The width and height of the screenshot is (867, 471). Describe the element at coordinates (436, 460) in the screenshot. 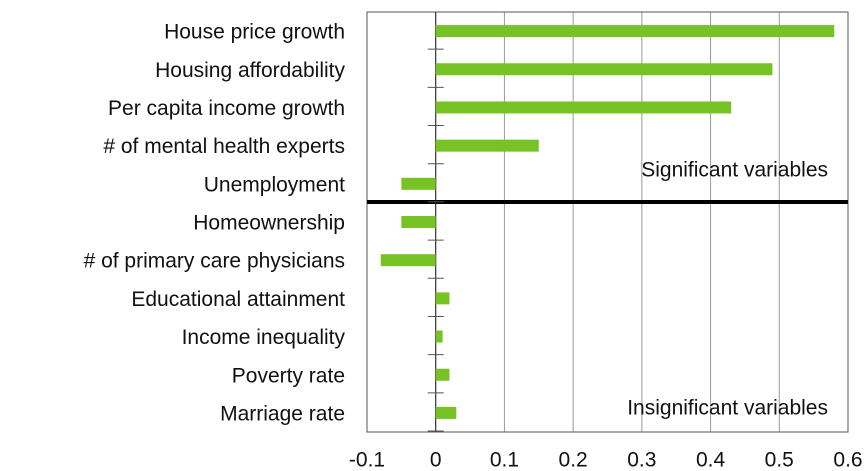

I see `x-tick-label: 0` at that location.